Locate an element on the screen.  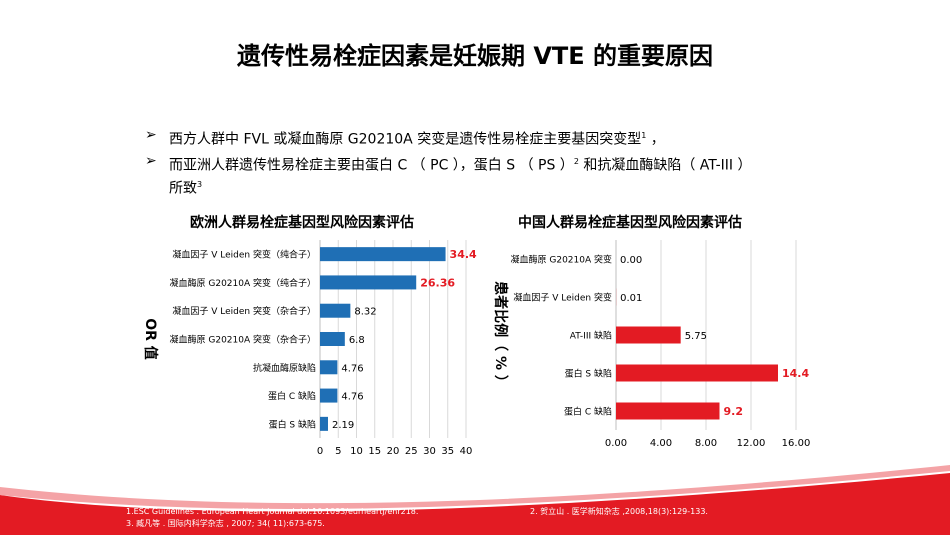
data-label: 14.4 is located at coordinates (795, 373).